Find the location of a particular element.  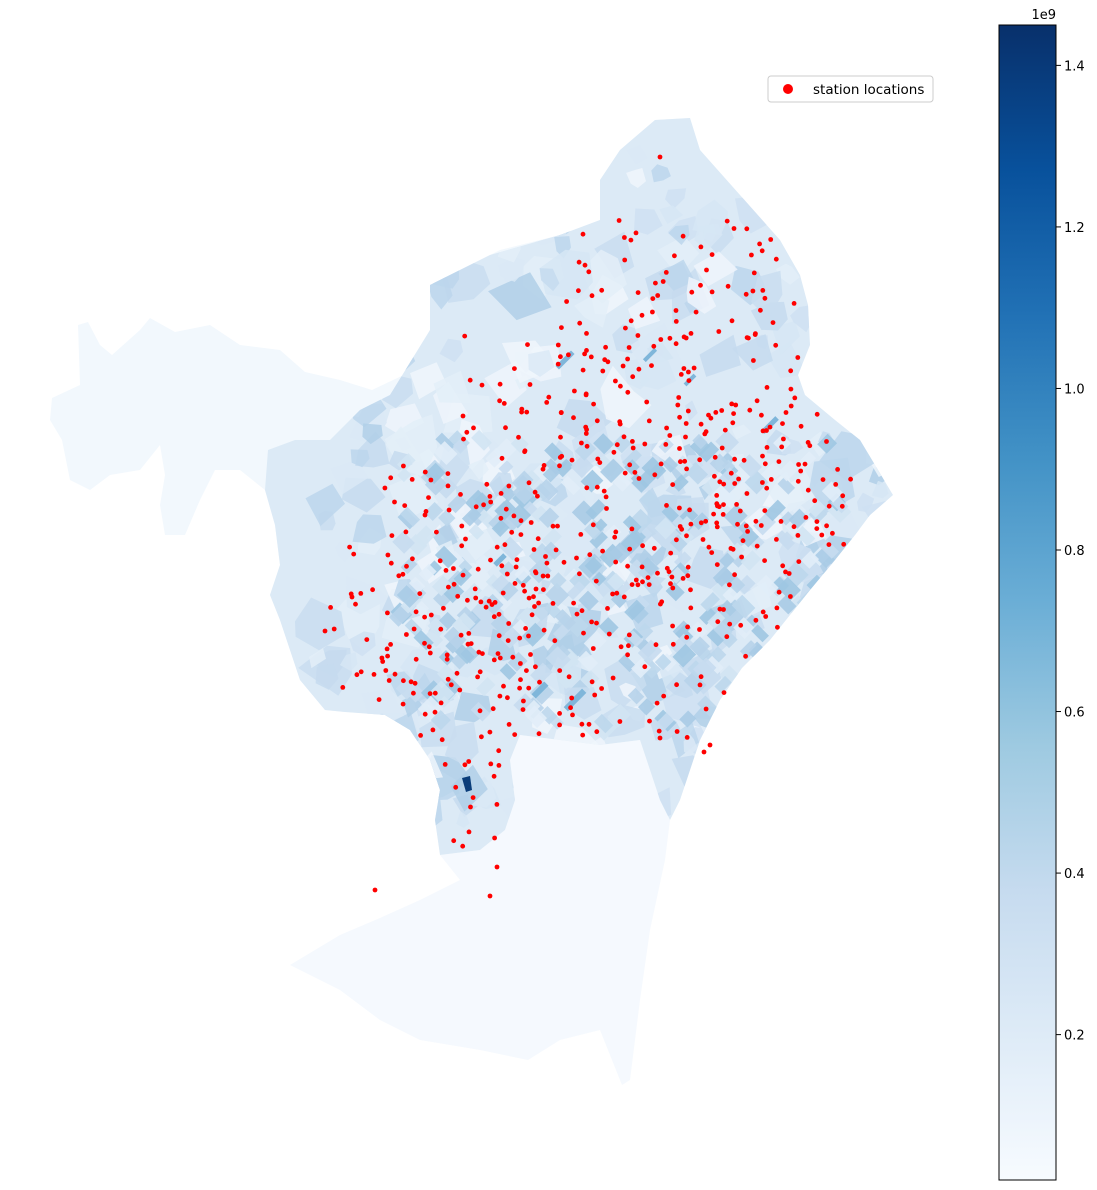

legend: station locations is located at coordinates (850, 89).